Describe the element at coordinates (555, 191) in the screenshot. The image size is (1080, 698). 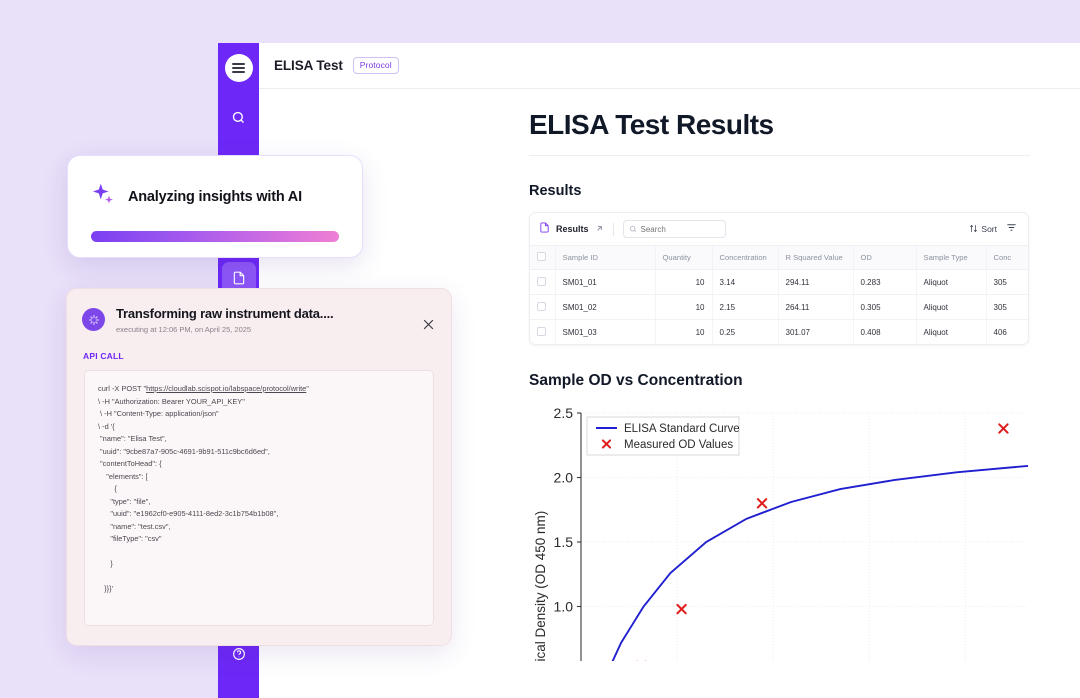
I see `results-section-label: Results` at that location.